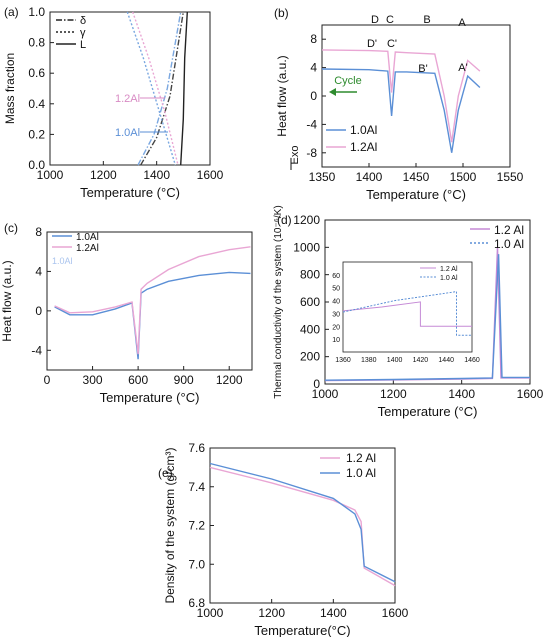  I want to click on point-label: C, so click(390, 20).